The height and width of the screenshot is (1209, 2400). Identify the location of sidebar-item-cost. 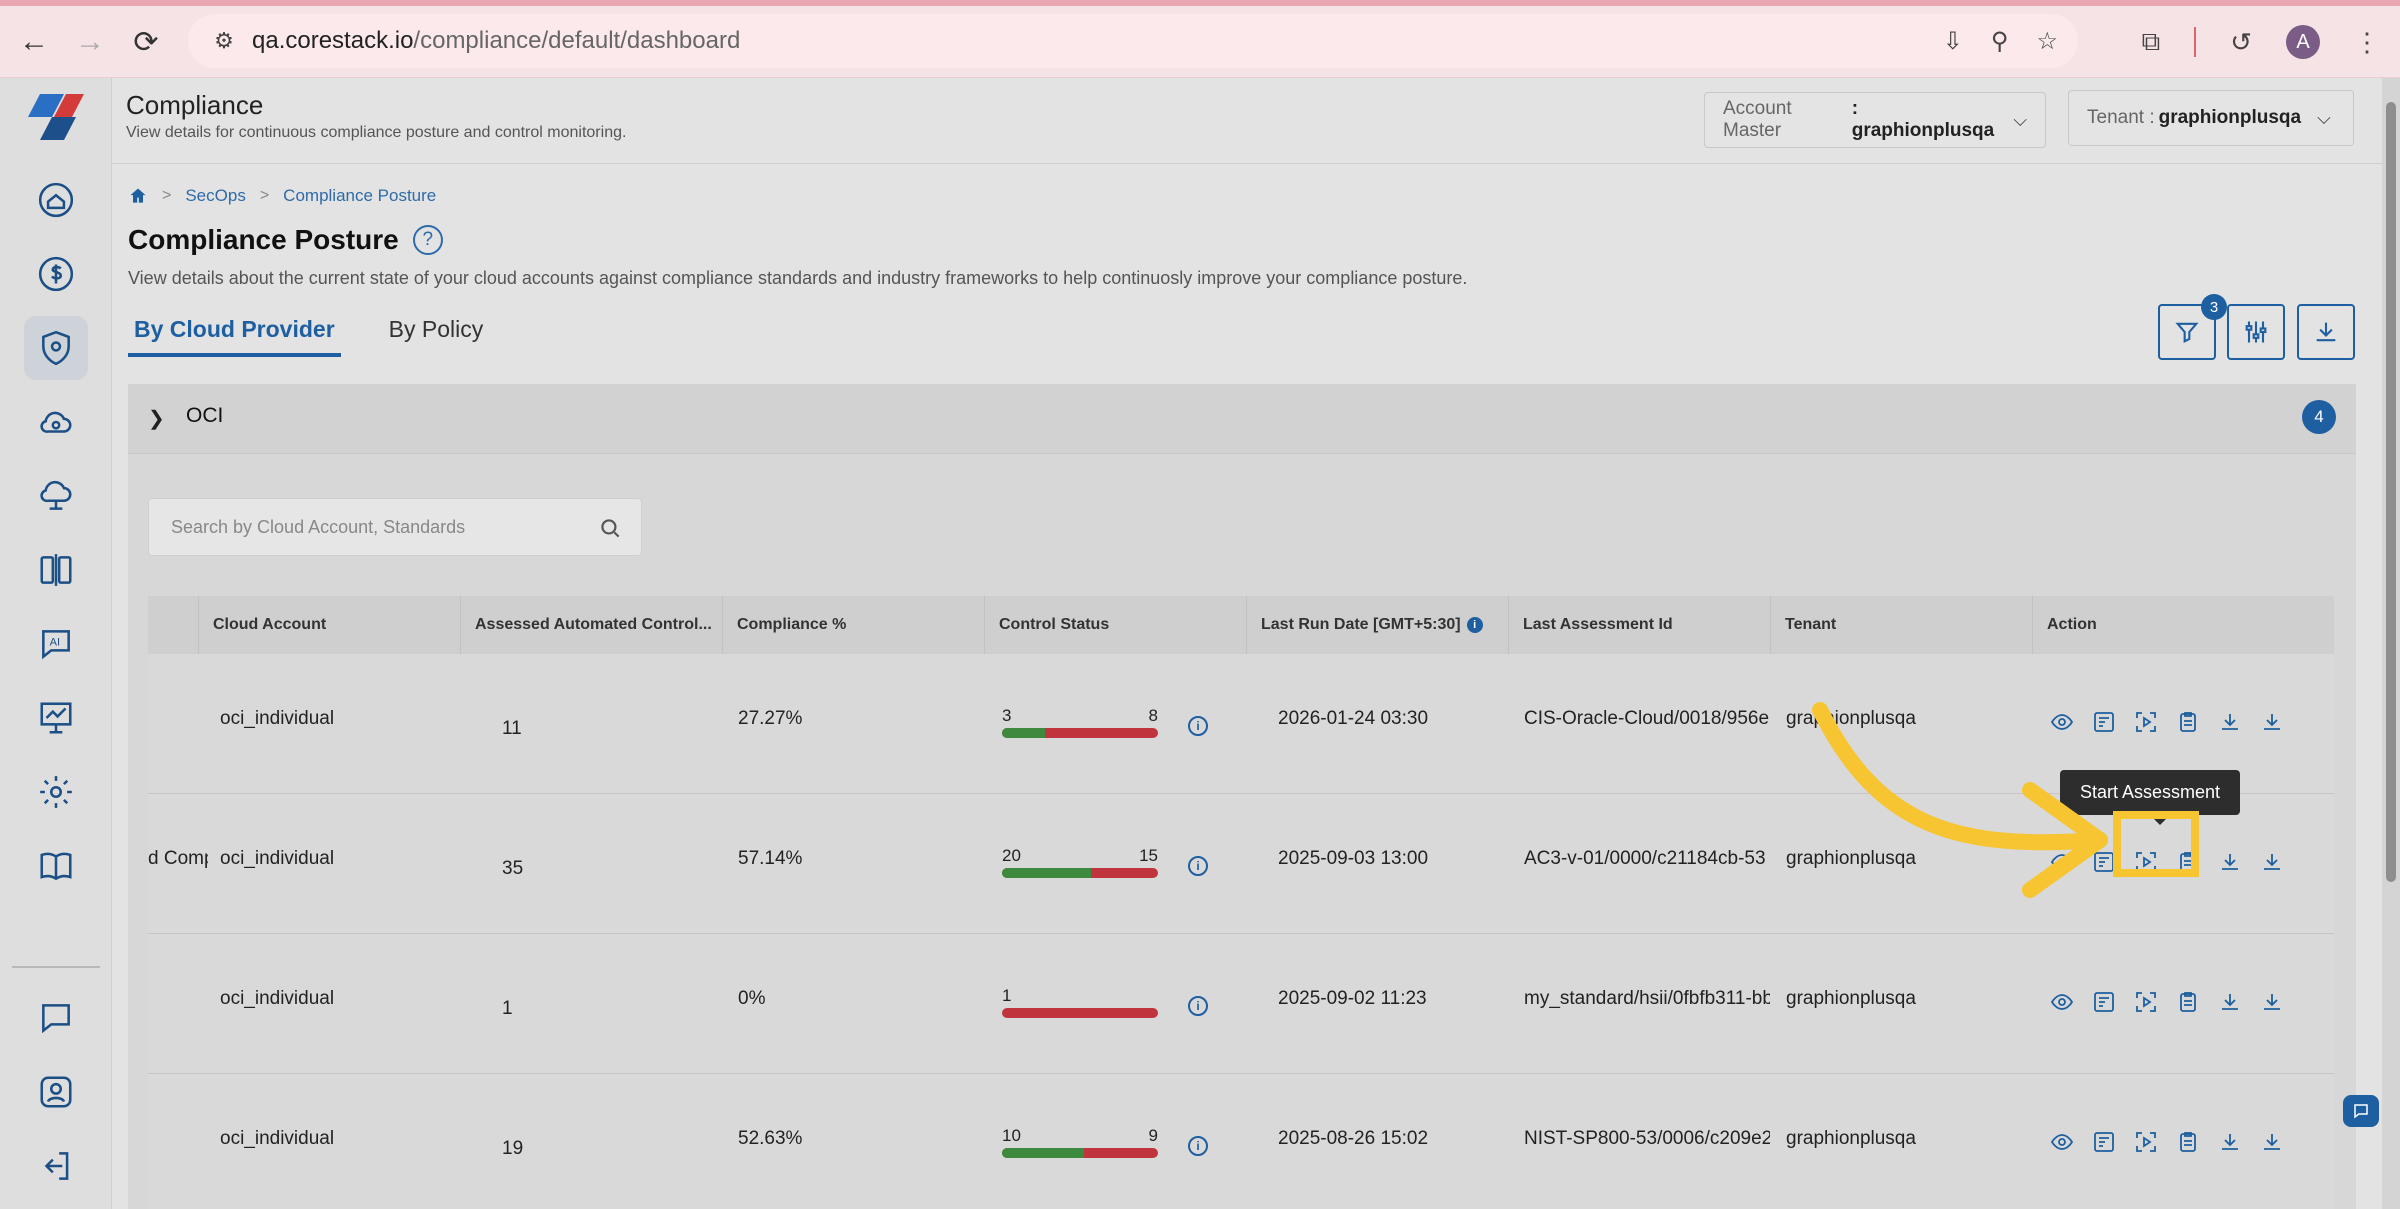
(56, 274).